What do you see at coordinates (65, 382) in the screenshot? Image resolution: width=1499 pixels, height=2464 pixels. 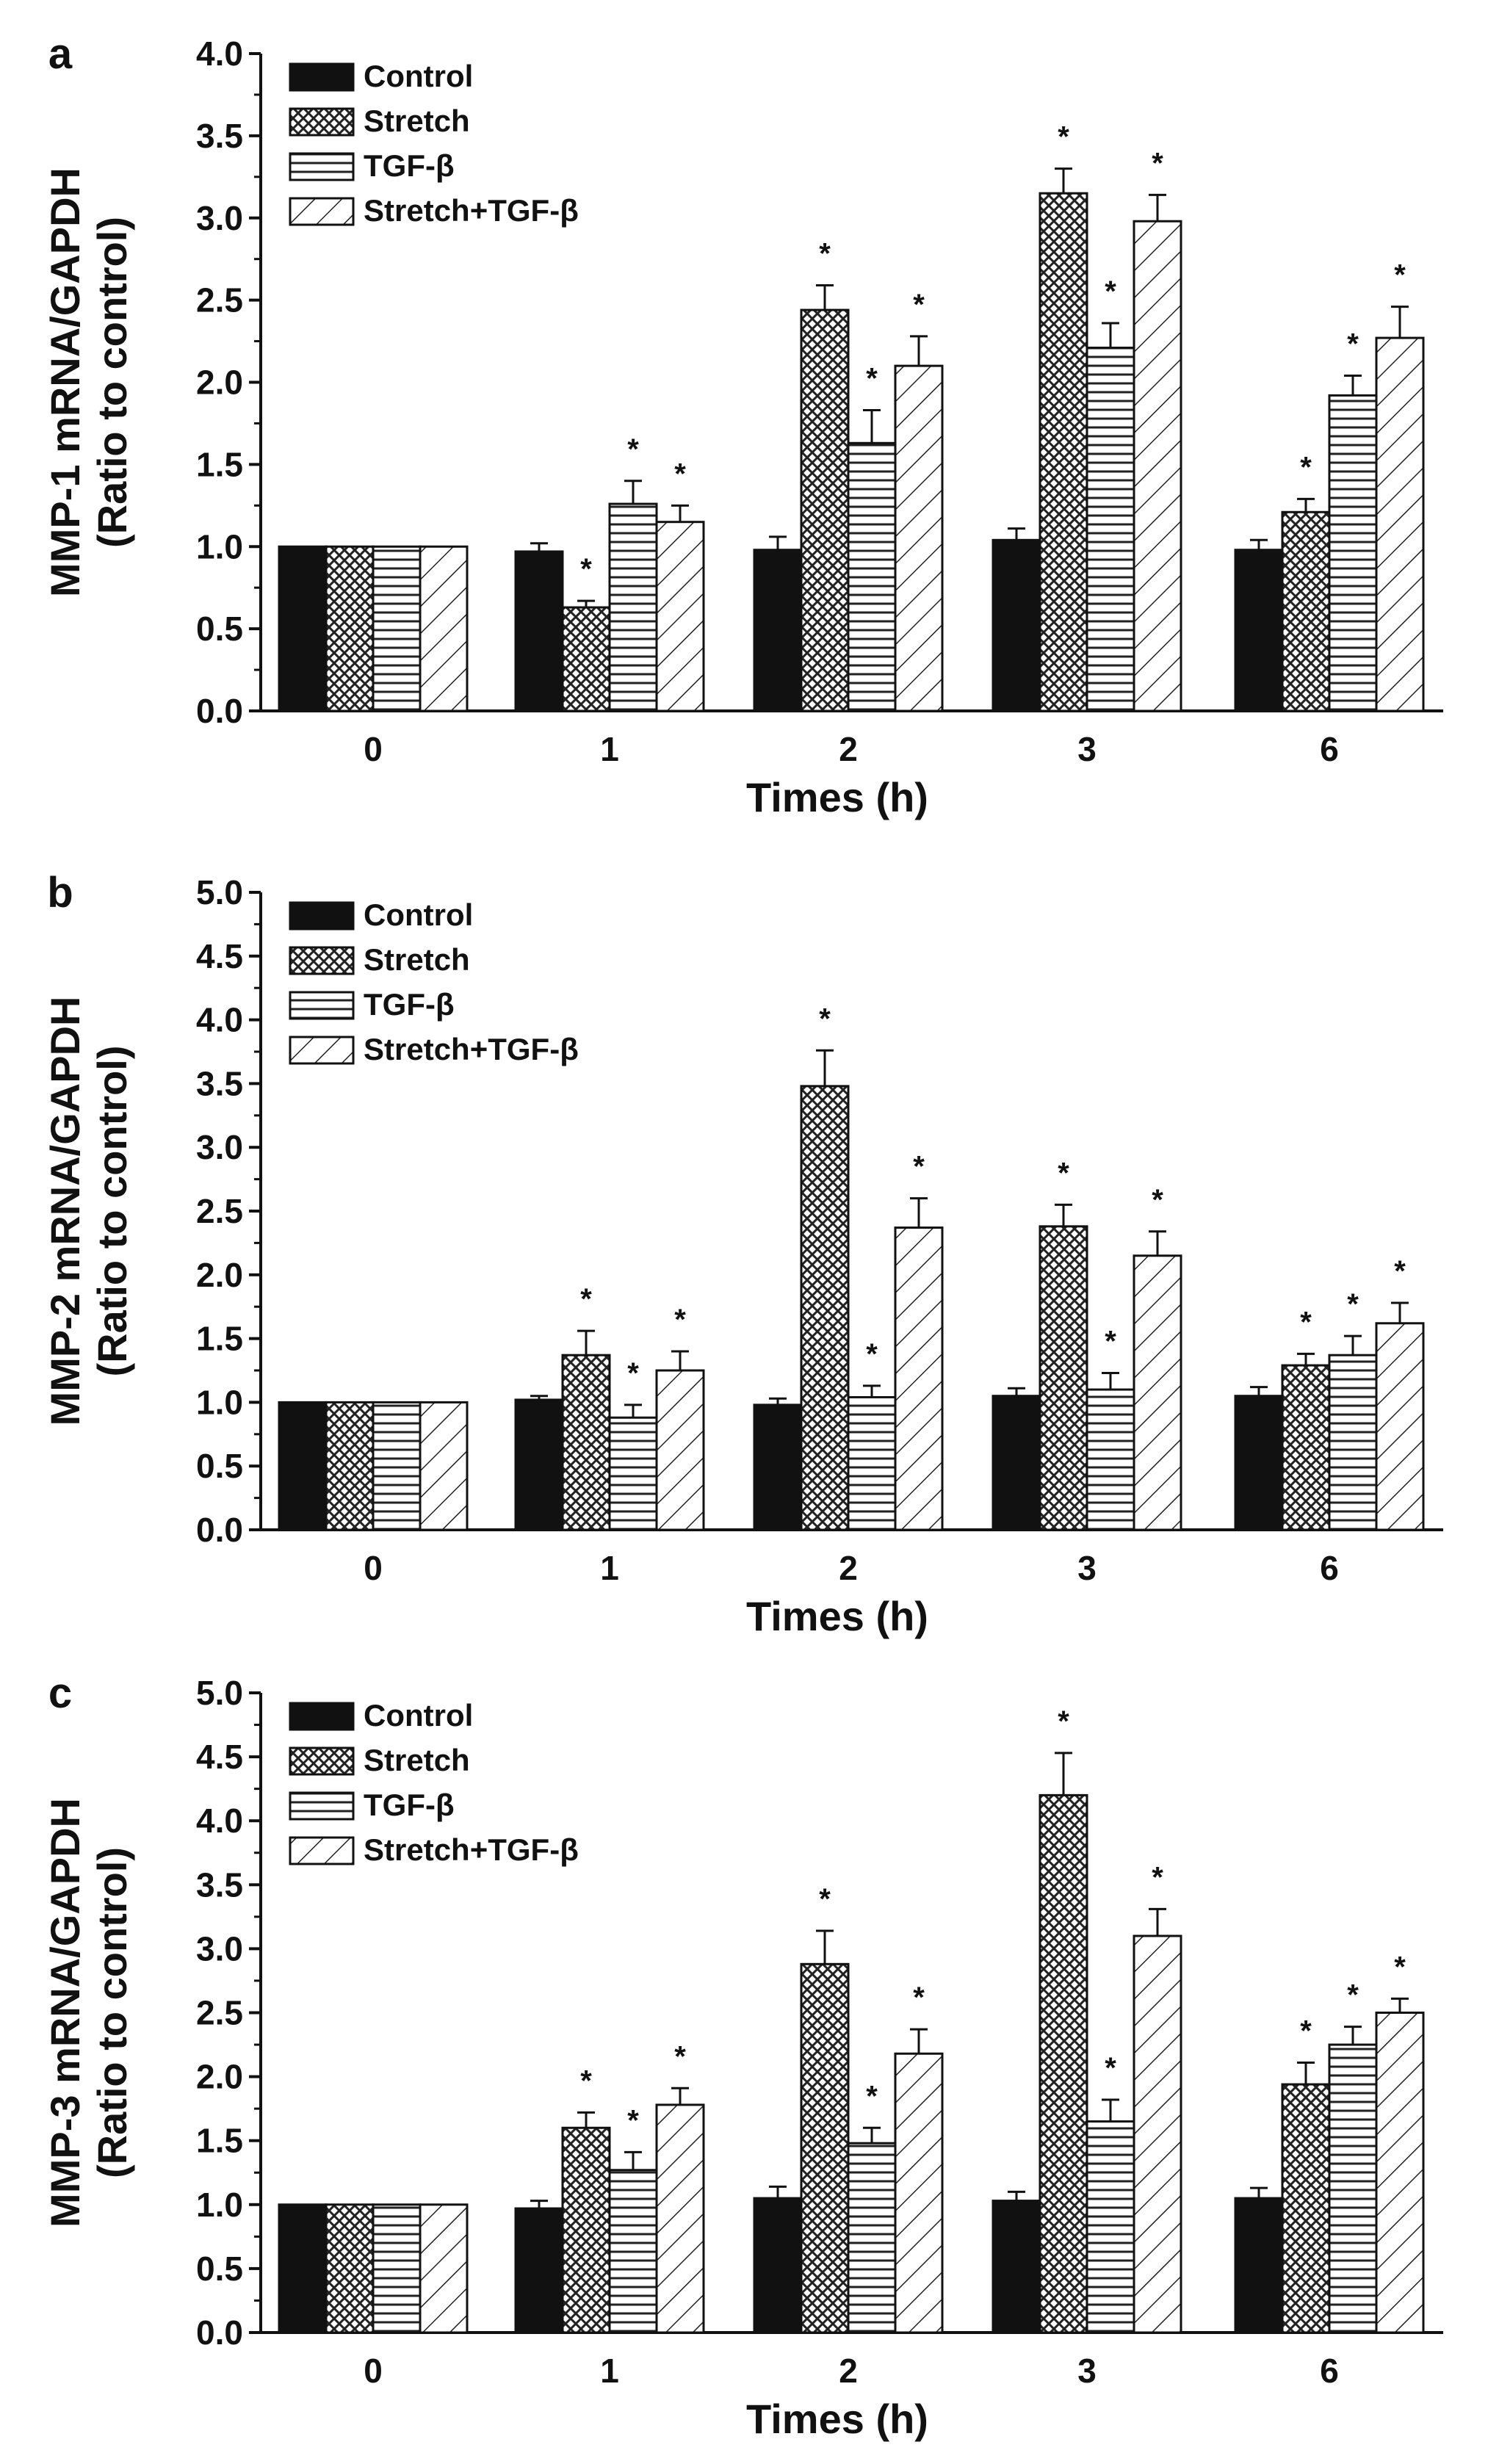 I see `y-axis-title: MMP-1 mRNA/GAPDH` at bounding box center [65, 382].